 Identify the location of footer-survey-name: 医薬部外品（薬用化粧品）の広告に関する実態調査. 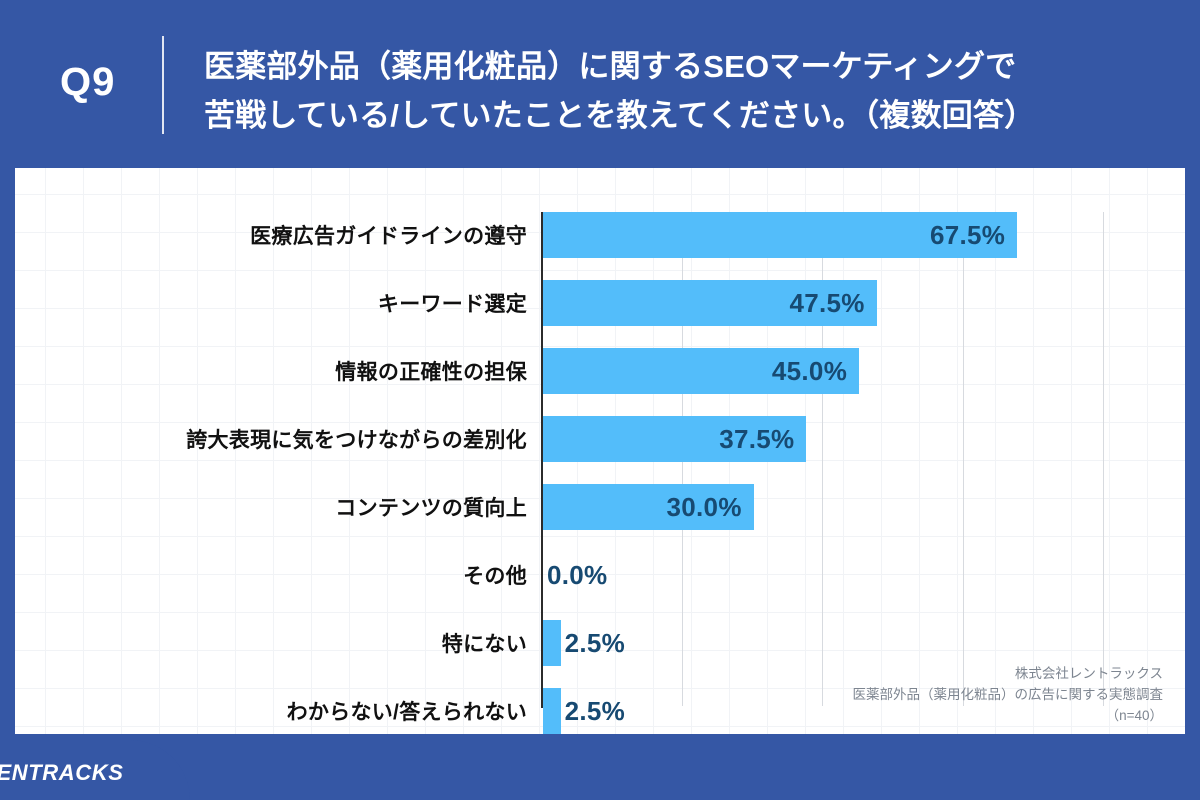
(1008, 694).